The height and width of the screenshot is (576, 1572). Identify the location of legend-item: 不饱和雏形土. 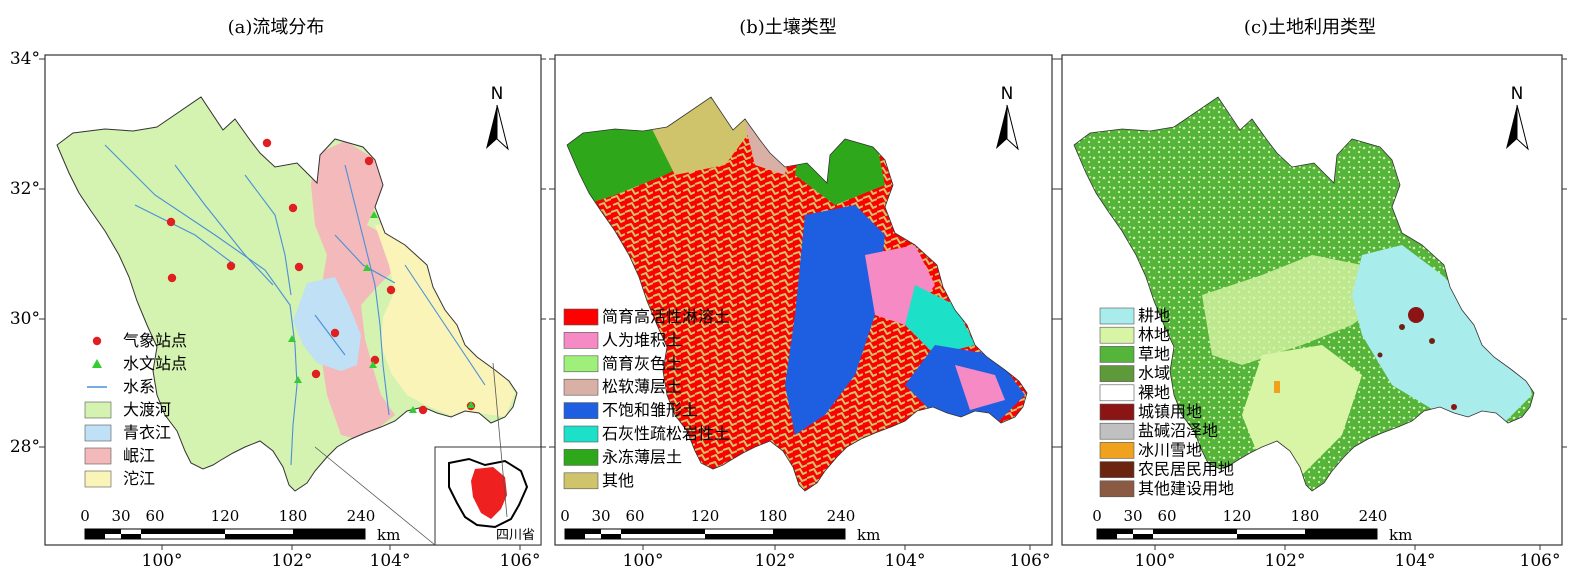
(630, 410).